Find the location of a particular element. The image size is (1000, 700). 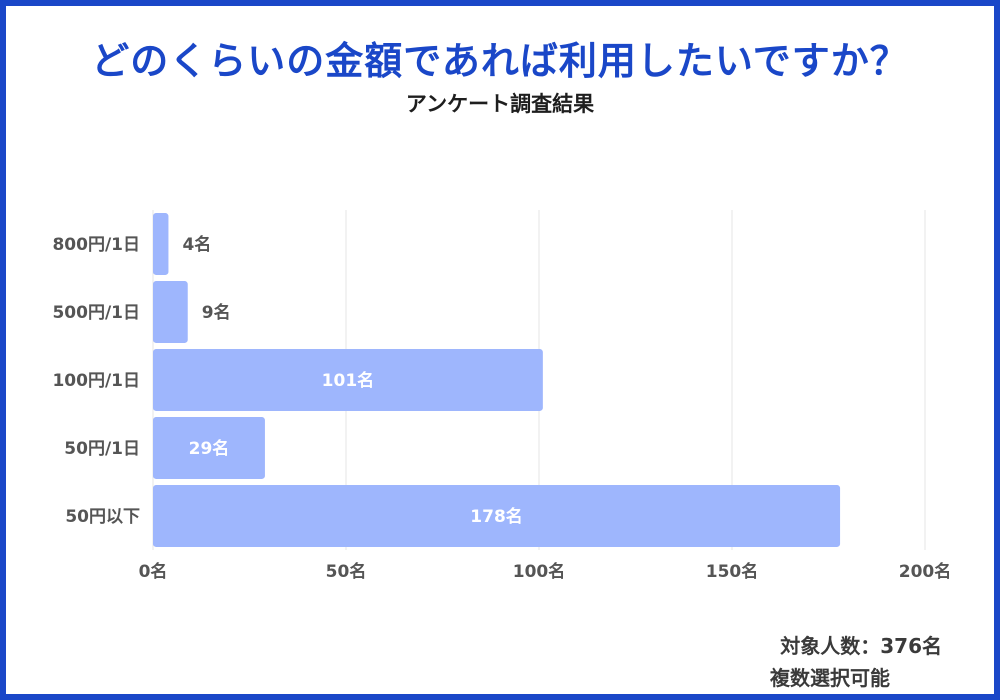

multiple-choice-note: 複数選択可能 is located at coordinates (830, 678).